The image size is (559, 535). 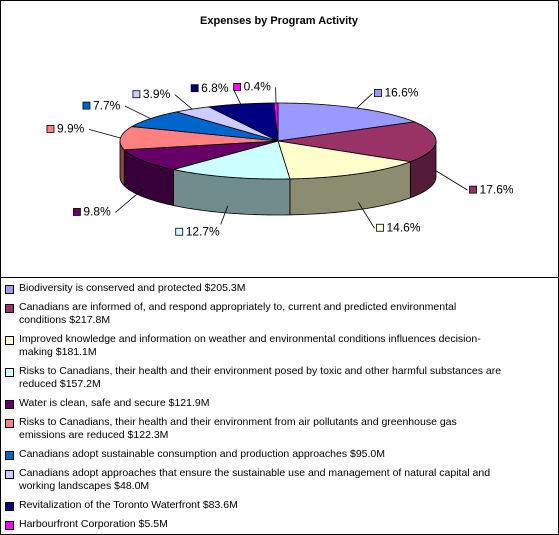 I want to click on data-label: 16.6%, so click(x=401, y=93).